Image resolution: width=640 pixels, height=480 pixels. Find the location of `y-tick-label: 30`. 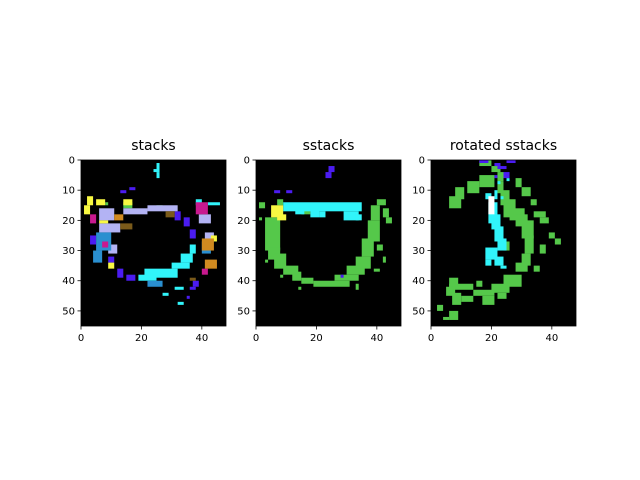

y-tick-label: 30 is located at coordinates (68, 251).